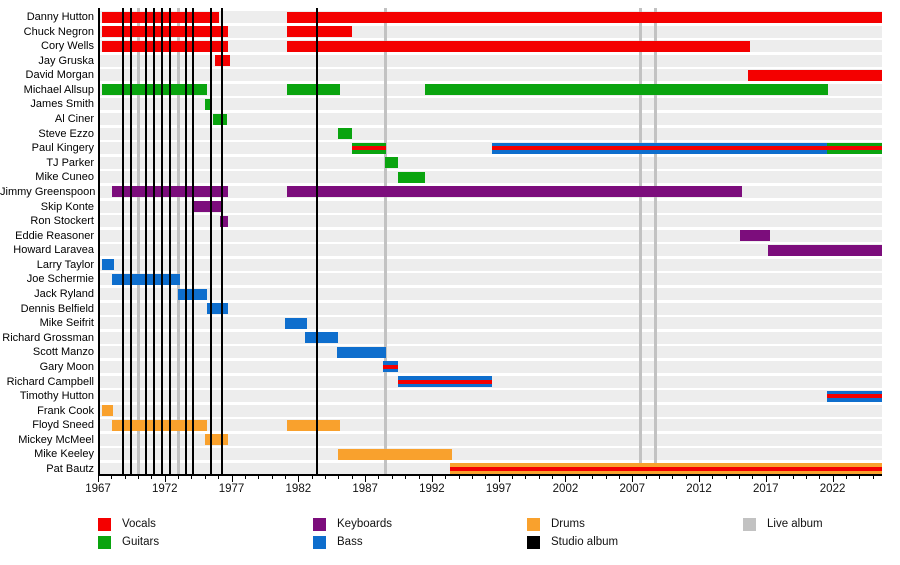  Describe the element at coordinates (632, 489) in the screenshot. I see `axis-tick-label: 2007` at that location.